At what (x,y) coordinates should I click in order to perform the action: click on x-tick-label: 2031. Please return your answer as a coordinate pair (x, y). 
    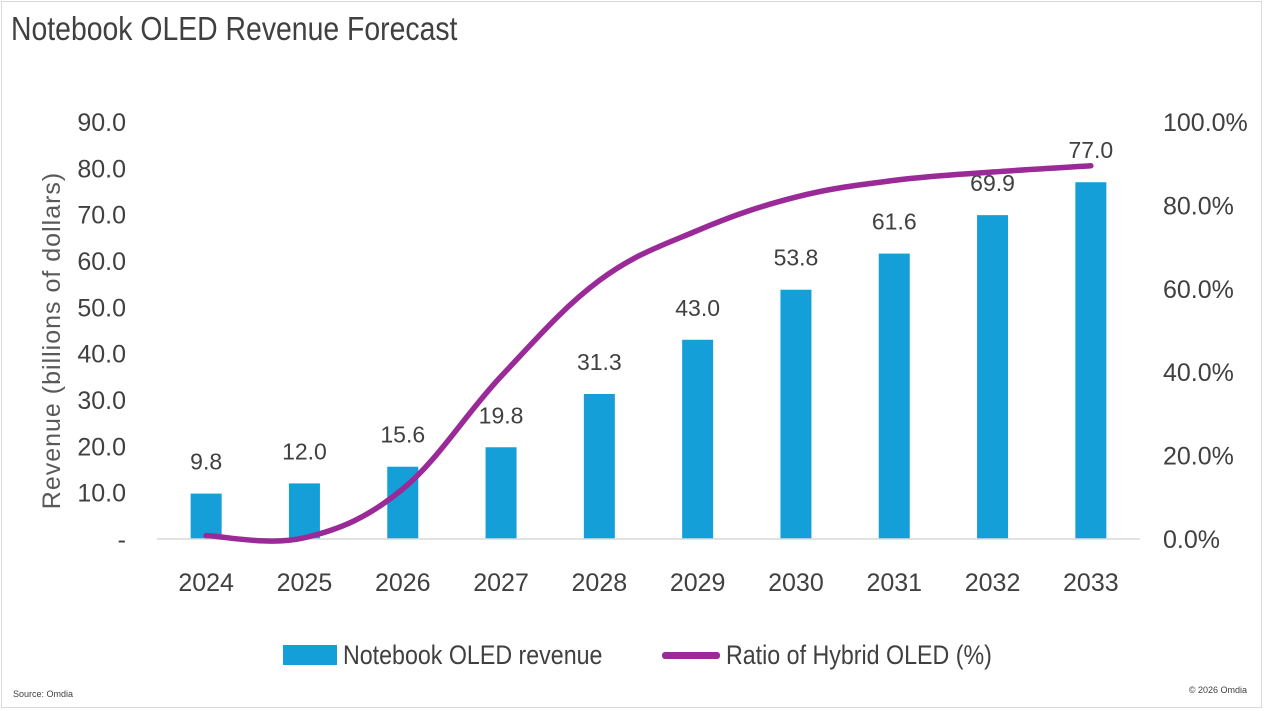
    Looking at the image, I should click on (894, 583).